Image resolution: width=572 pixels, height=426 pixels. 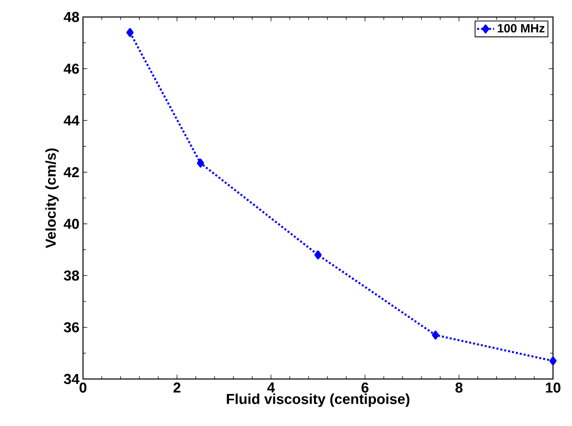 I want to click on y-tick-label: 38, so click(x=72, y=275).